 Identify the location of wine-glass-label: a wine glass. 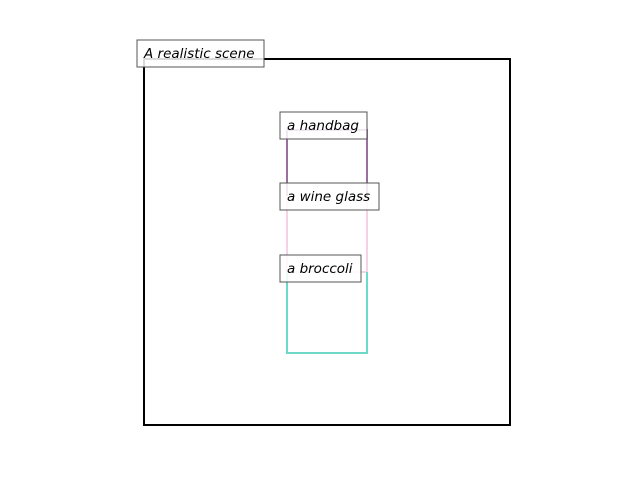
(329, 196).